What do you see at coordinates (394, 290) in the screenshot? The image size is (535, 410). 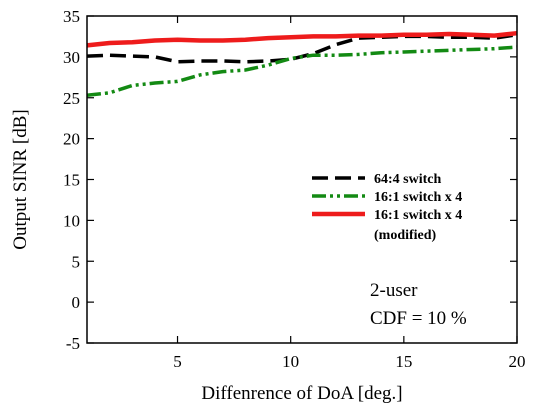 I see `annotation-user-count: 2-user` at bounding box center [394, 290].